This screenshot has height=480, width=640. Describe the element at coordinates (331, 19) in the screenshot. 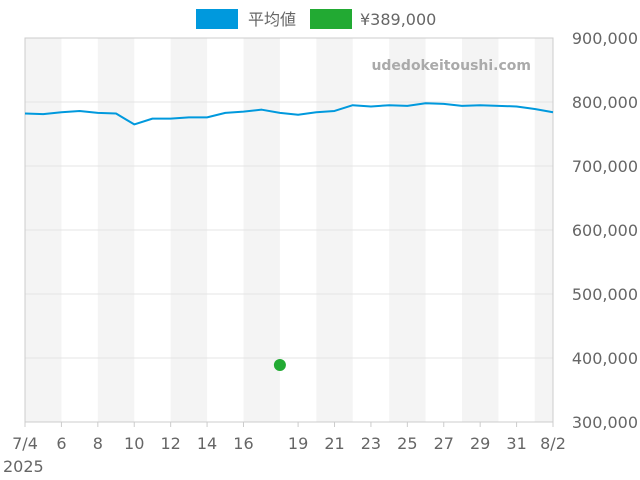

I see `legend-swatch-price` at that location.